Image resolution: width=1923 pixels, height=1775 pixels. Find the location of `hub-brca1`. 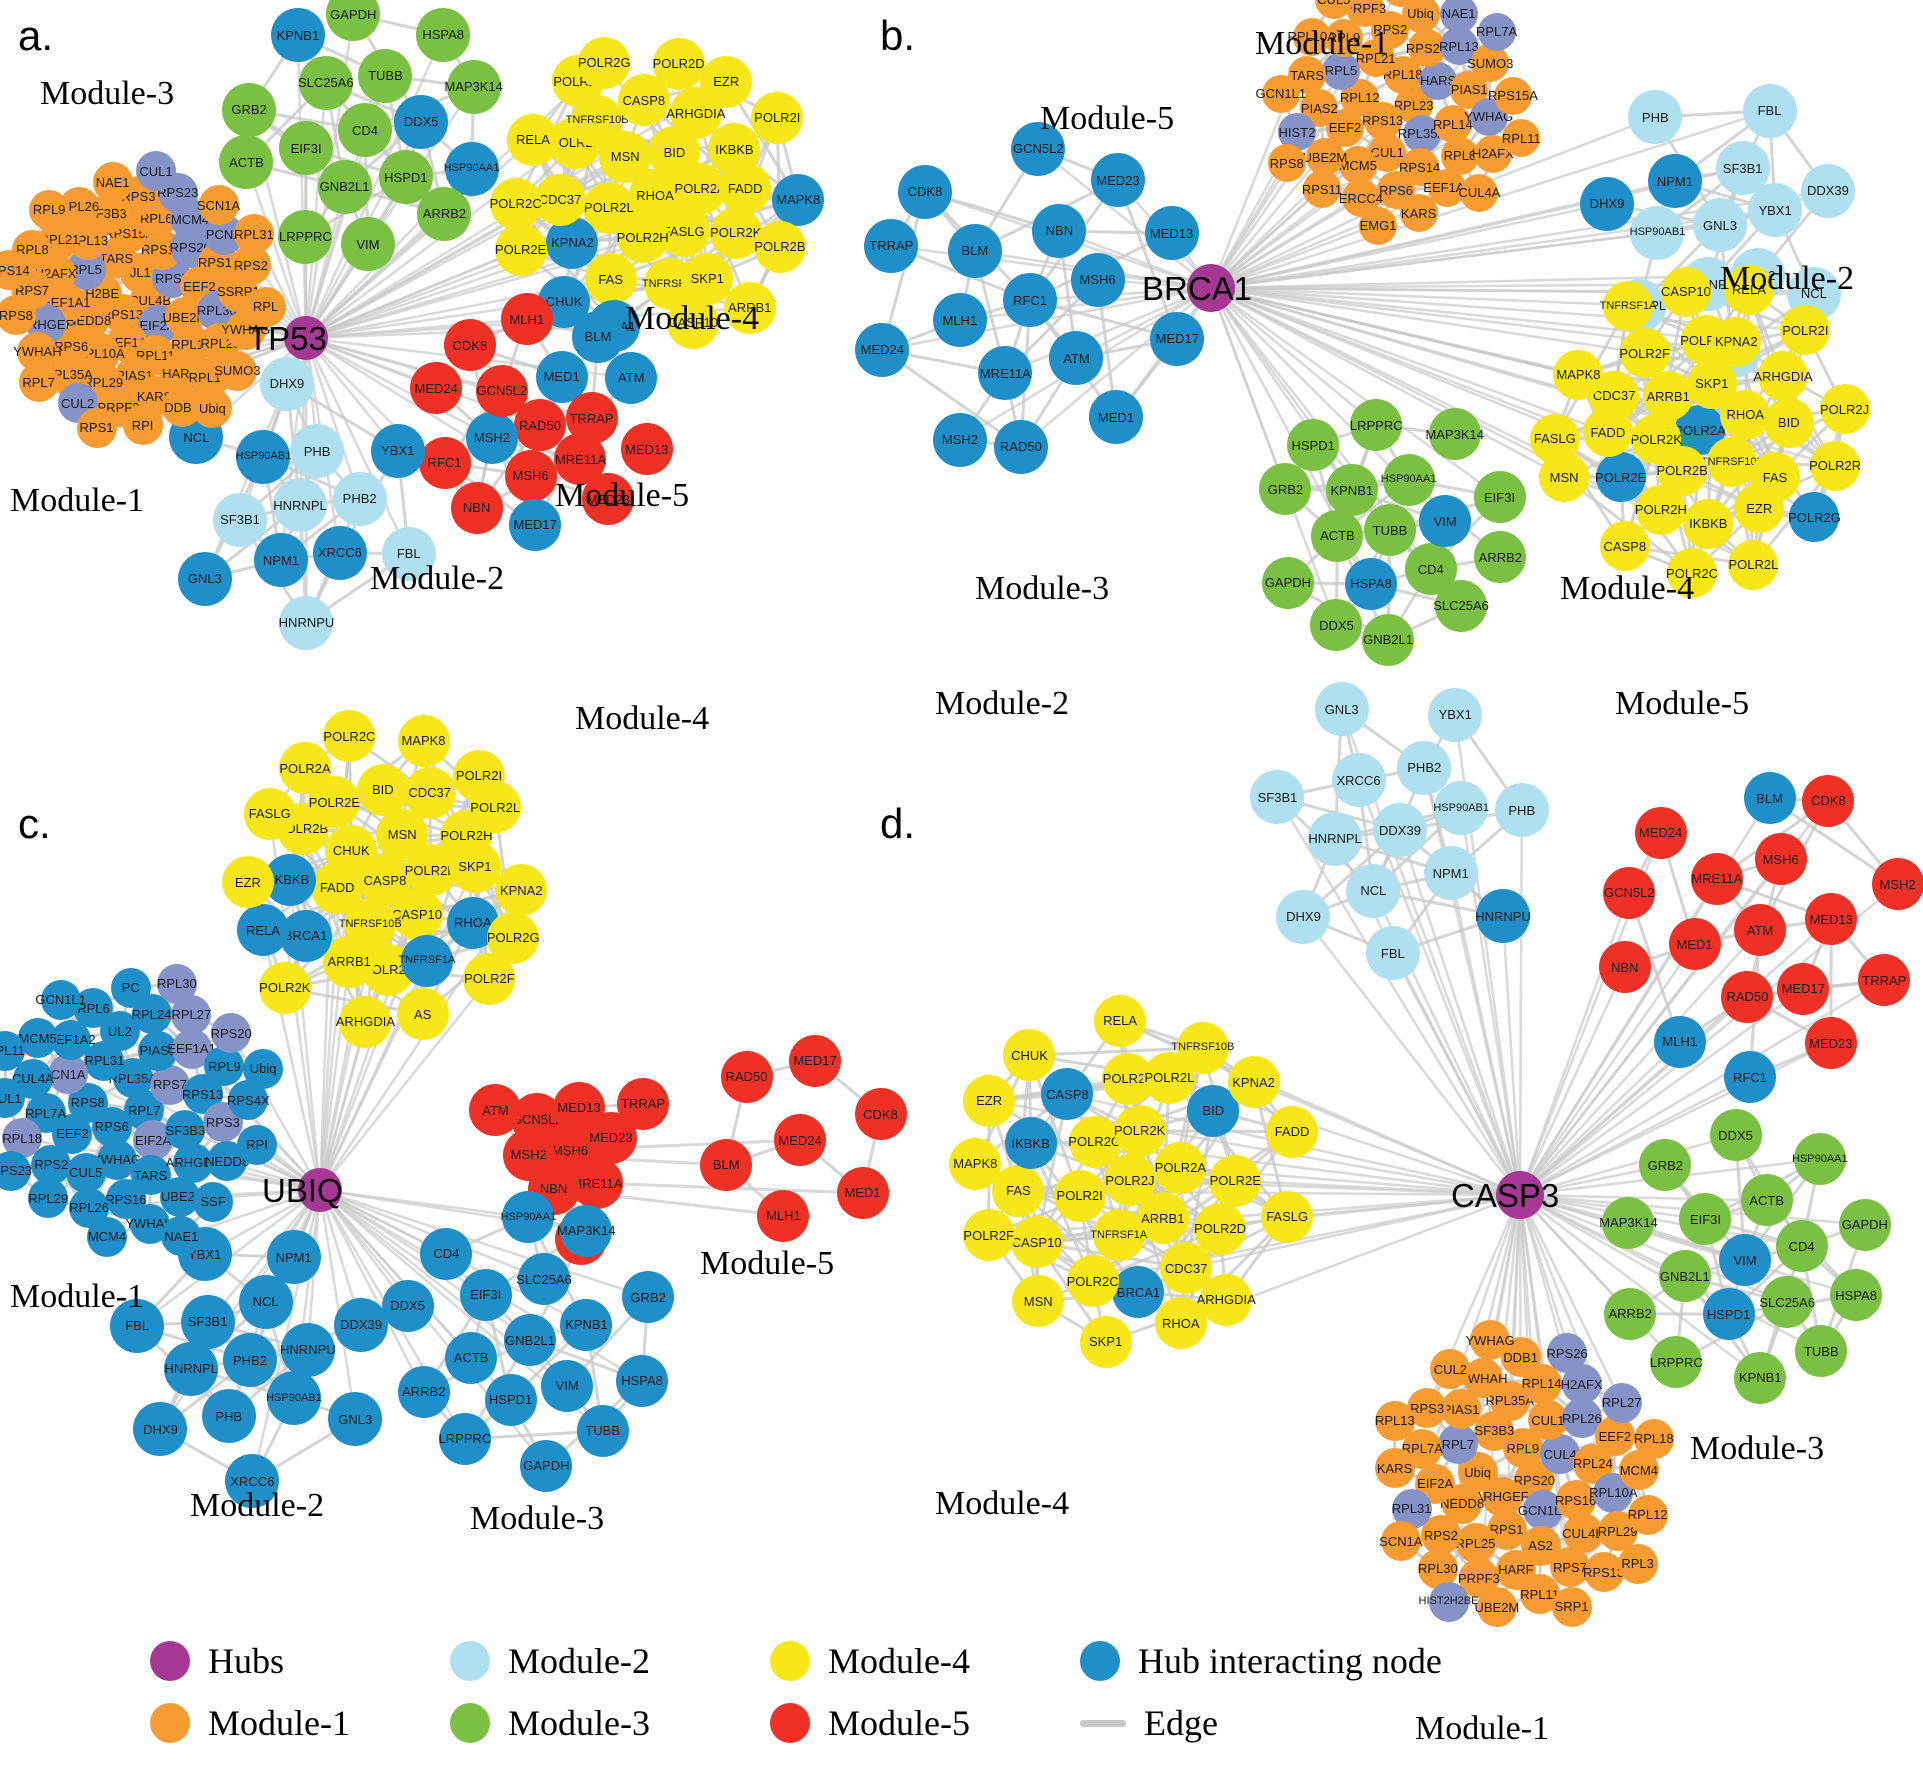

hub-brca1 is located at coordinates (1211, 288).